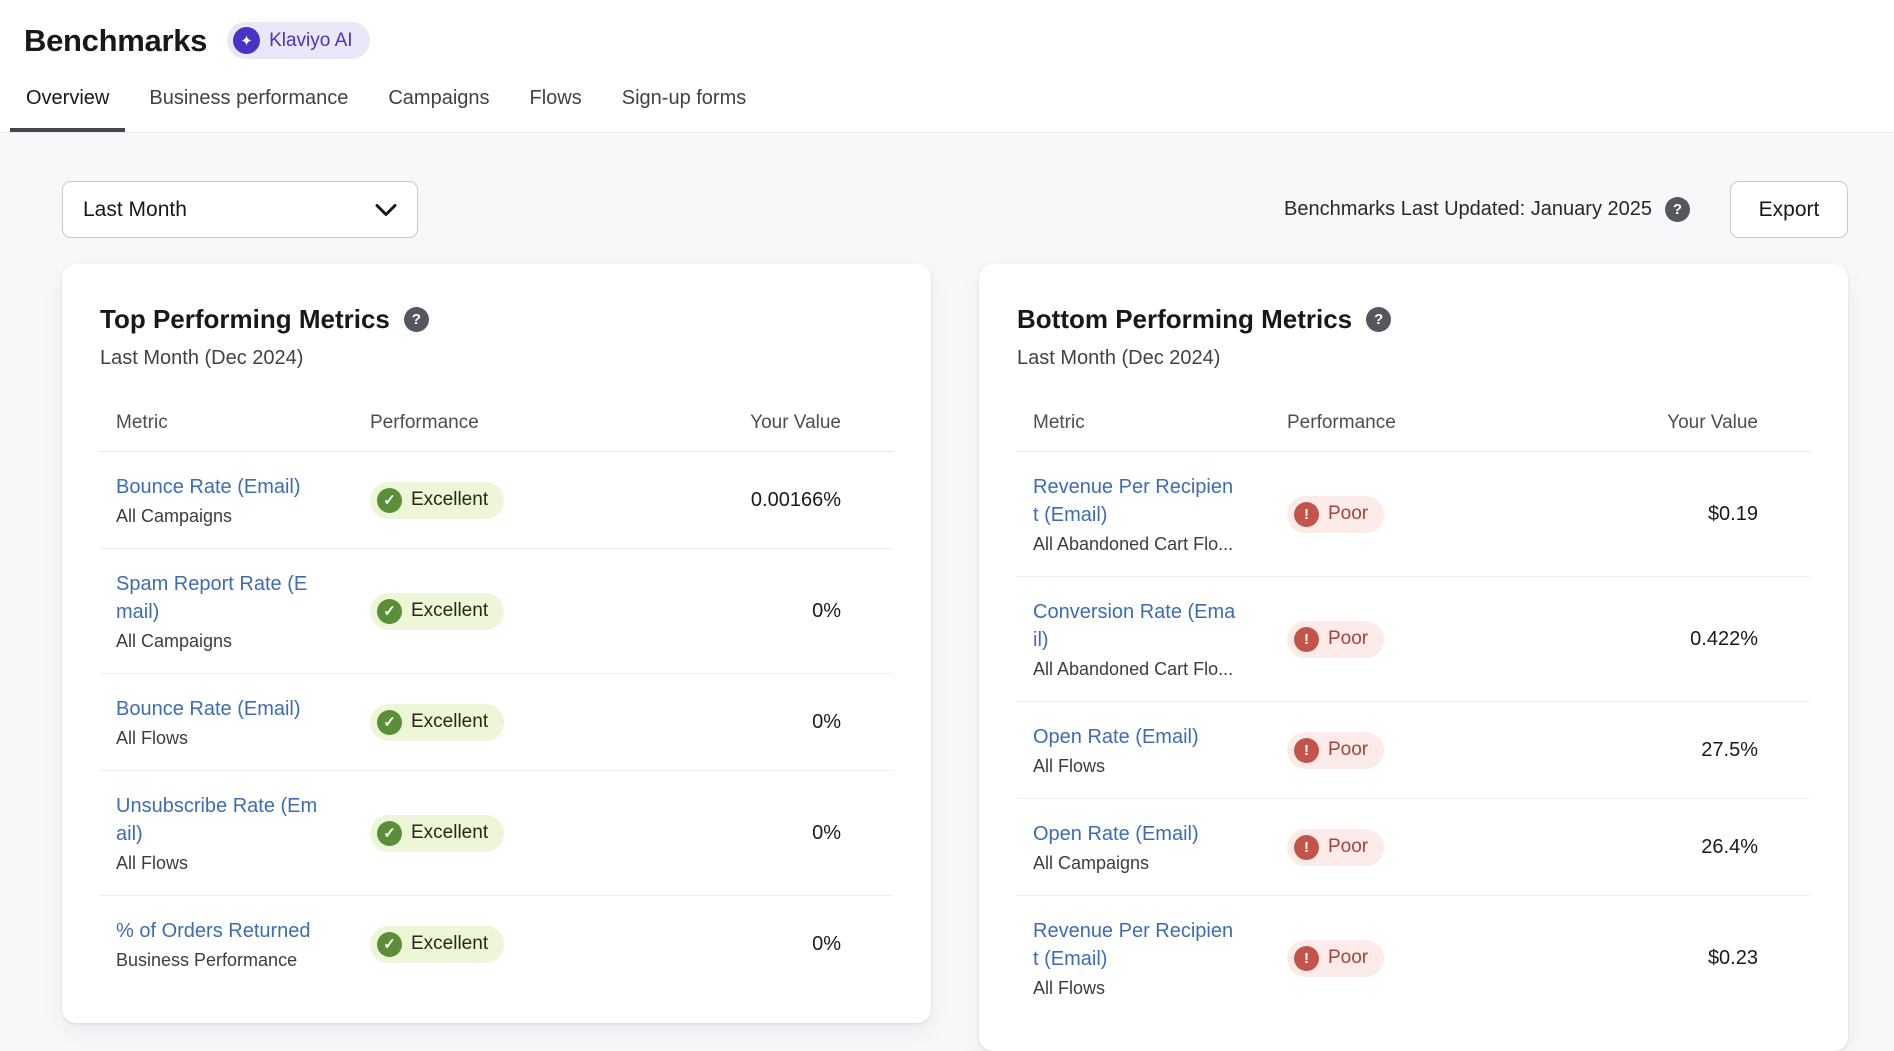  Describe the element at coordinates (684, 98) in the screenshot. I see `tab-signup-forms: Sign-up forms` at that location.